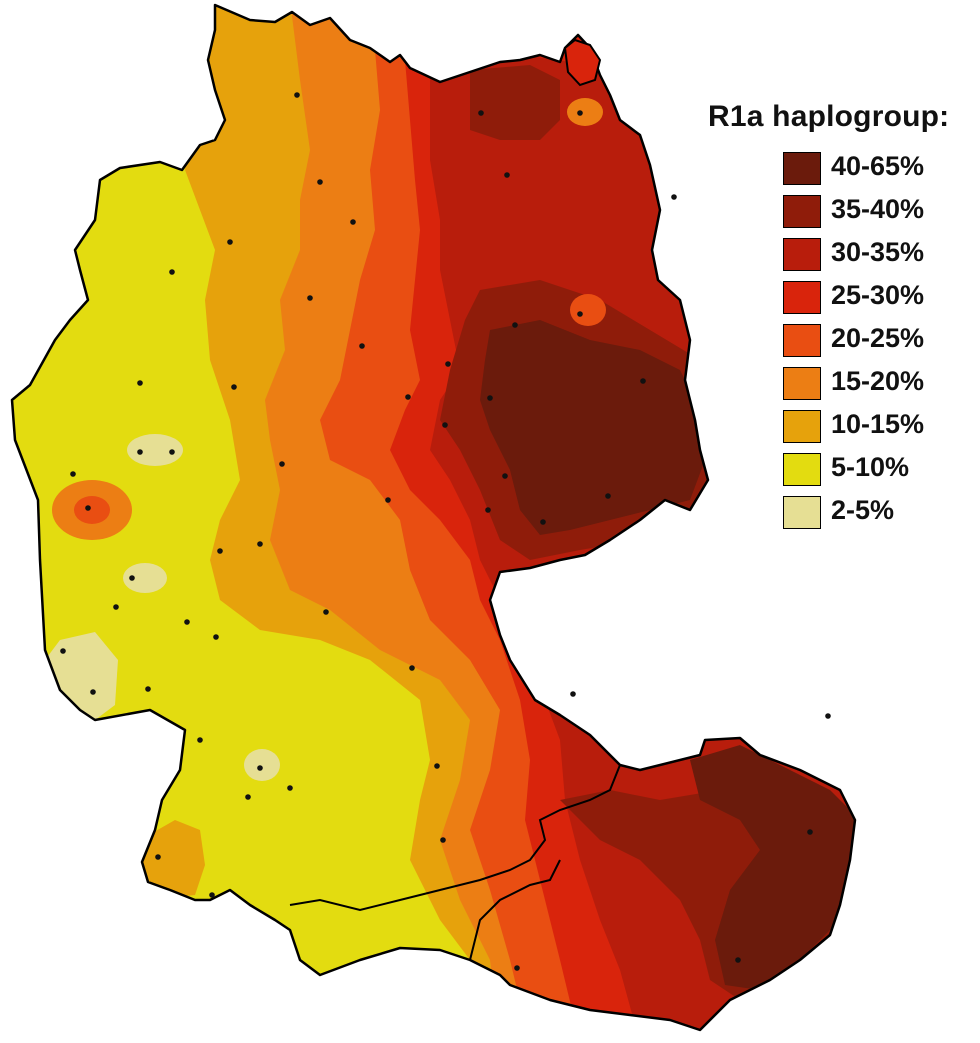 Image resolution: width=980 pixels, height=1043 pixels. Describe the element at coordinates (829, 116) in the screenshot. I see `legend-title: R1a haplogroup:` at that location.